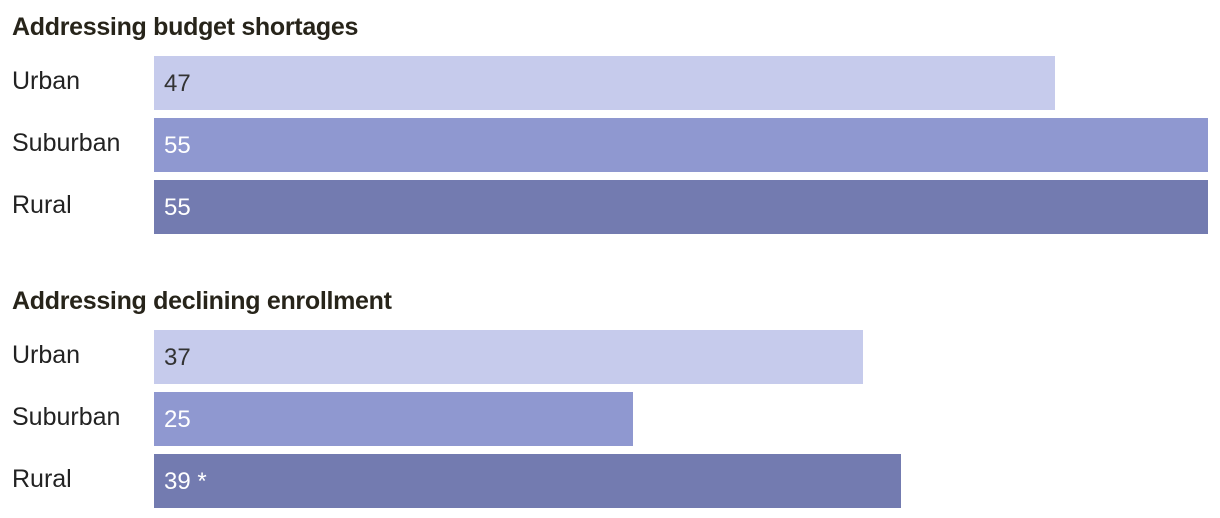 Image resolution: width=1220 pixels, height=518 pixels. Describe the element at coordinates (177, 420) in the screenshot. I see `data-label: 25` at that location.